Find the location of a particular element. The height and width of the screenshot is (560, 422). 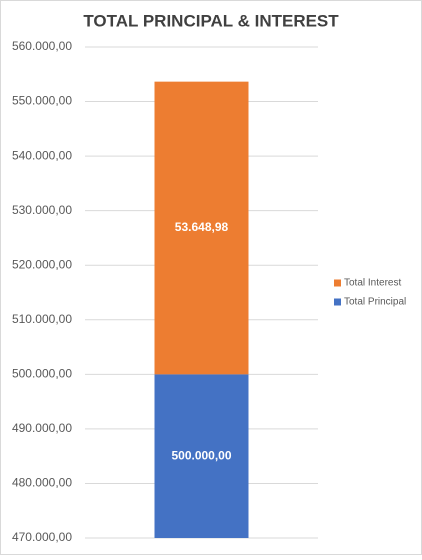

legend-label: Total Interest is located at coordinates (372, 283).